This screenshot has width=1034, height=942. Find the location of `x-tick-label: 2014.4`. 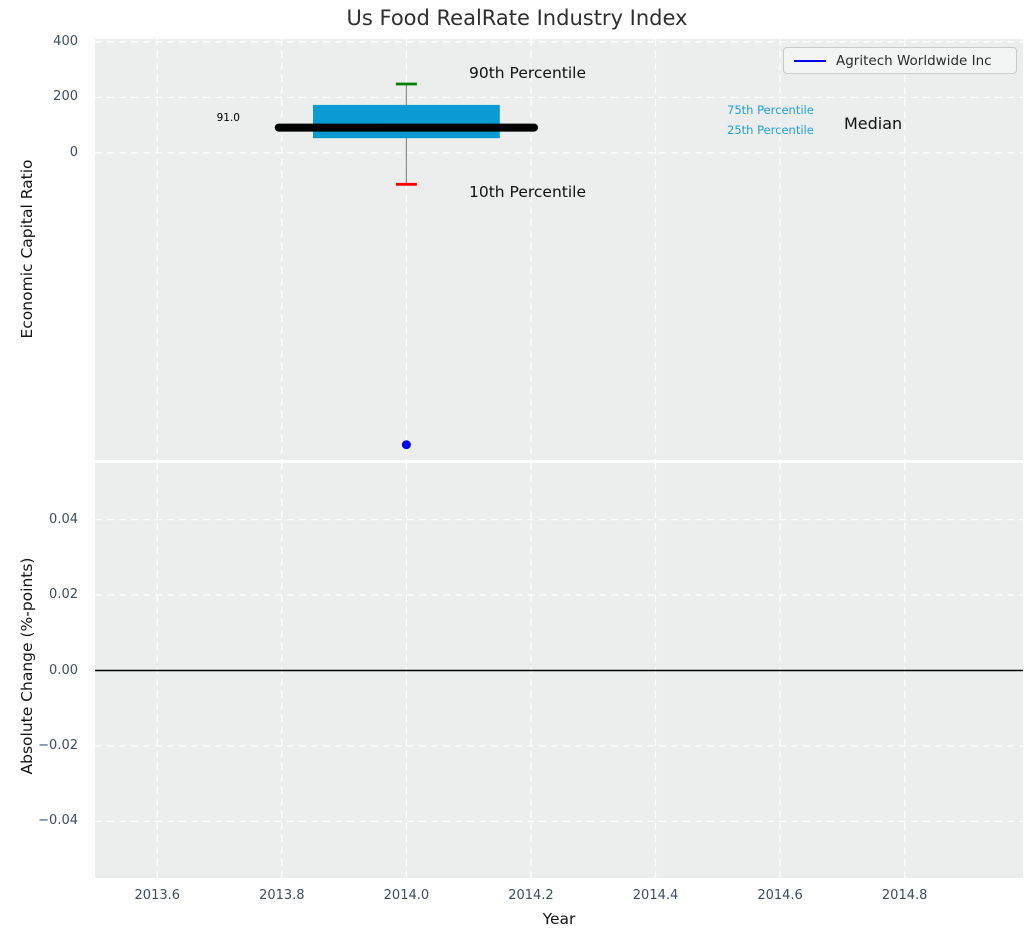

x-tick-label: 2014.4 is located at coordinates (655, 895).